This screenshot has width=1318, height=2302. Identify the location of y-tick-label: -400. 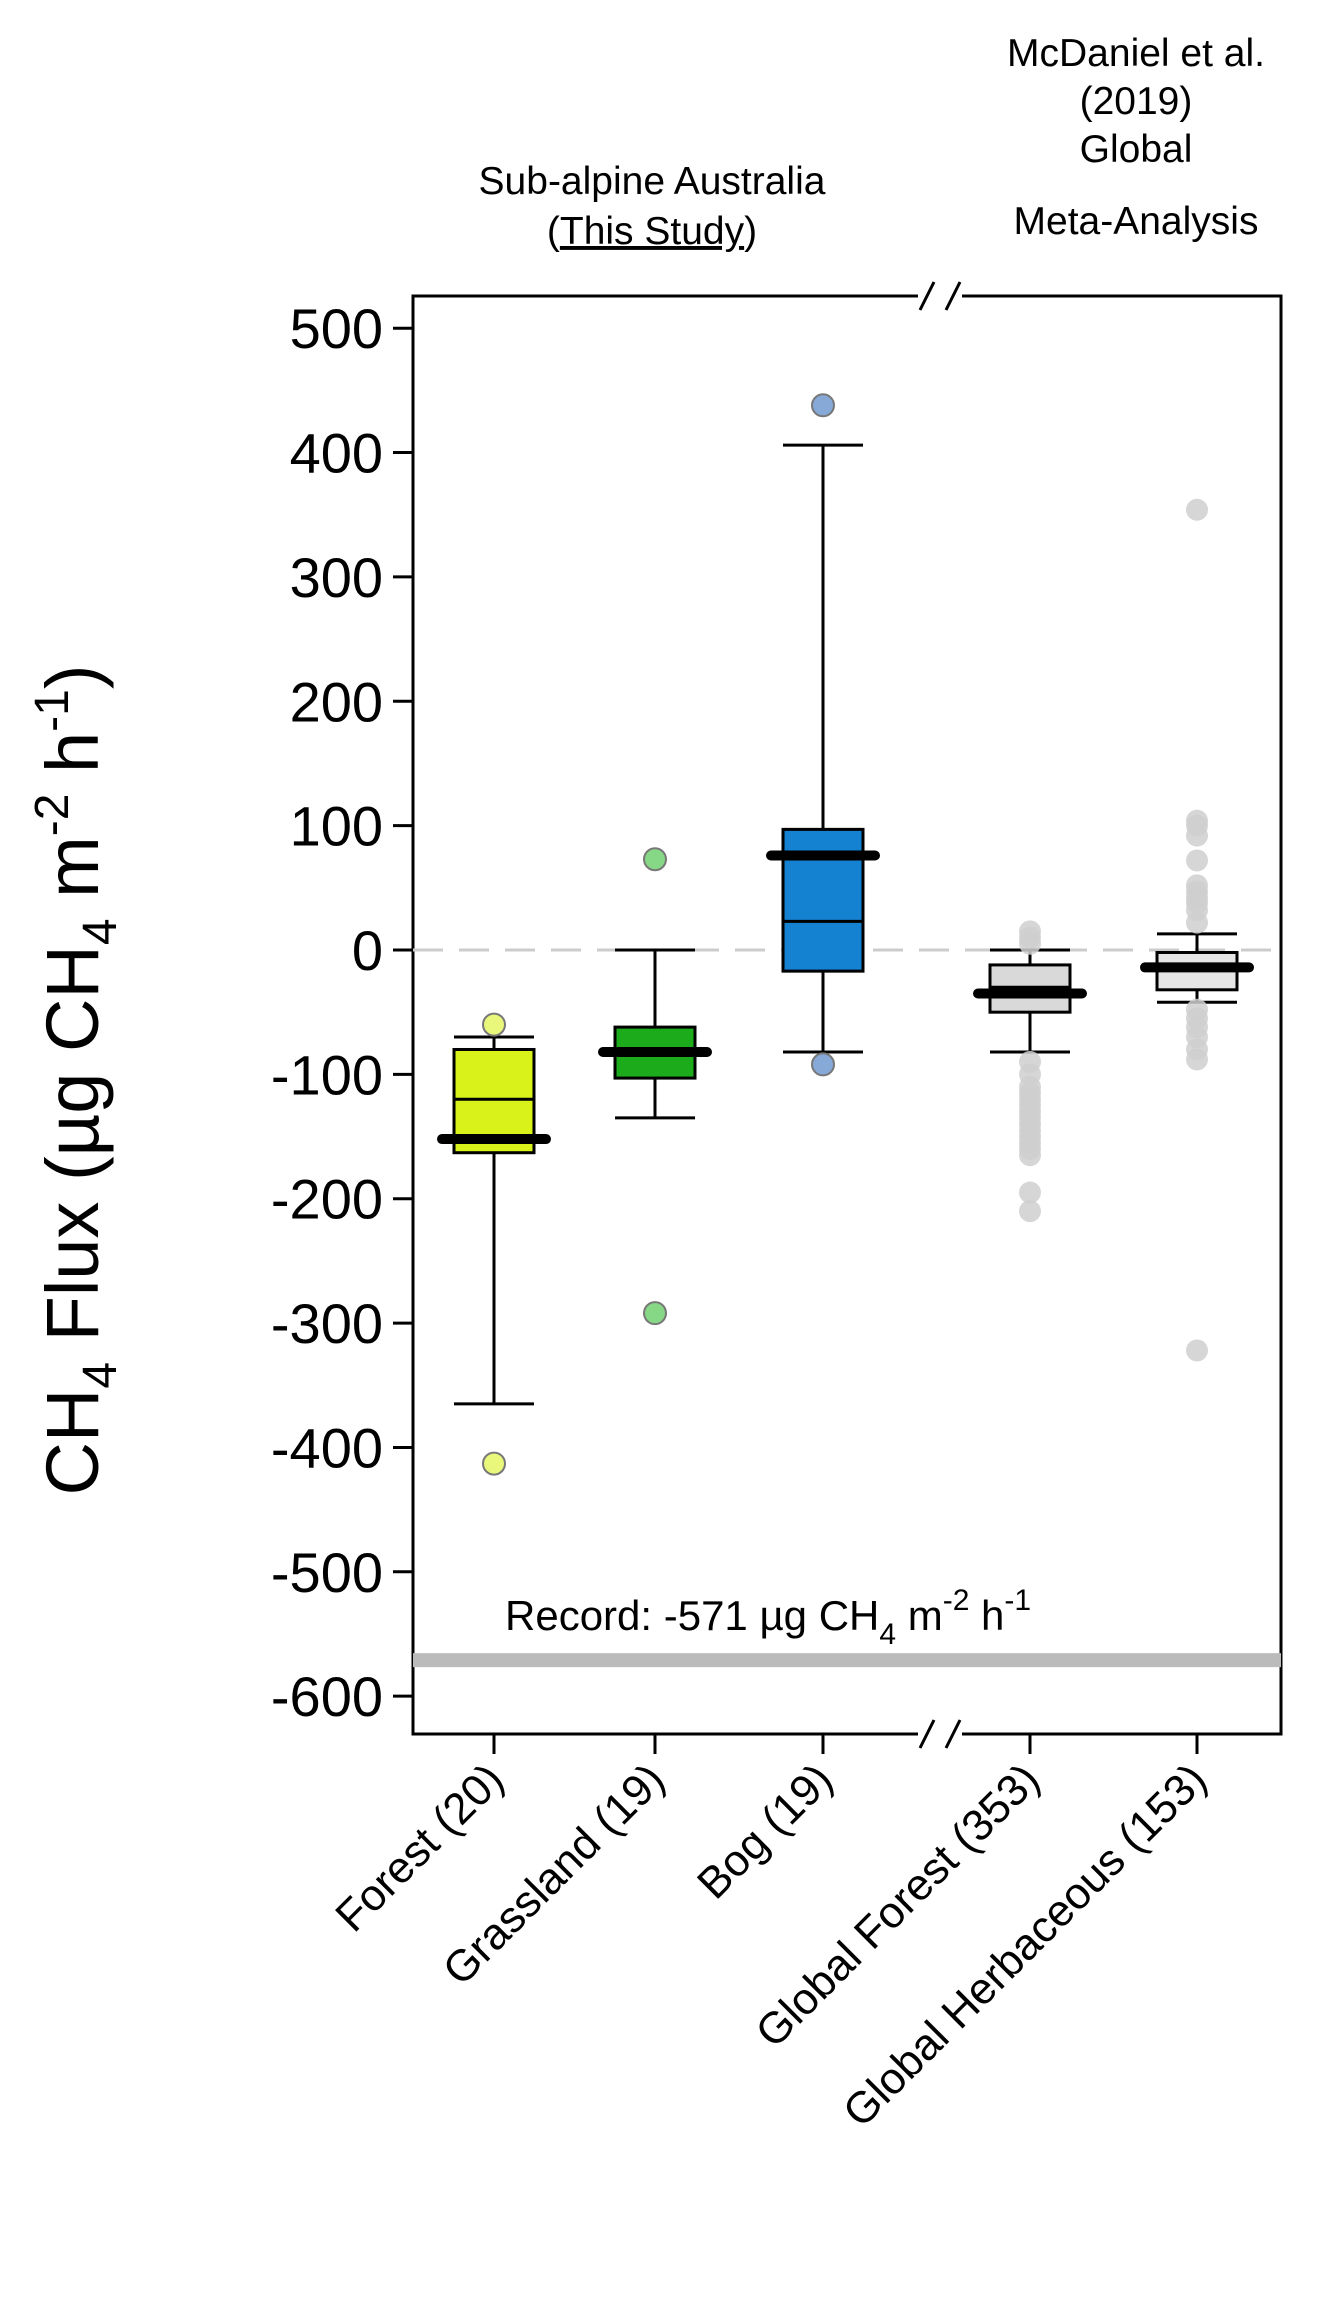
(327, 1447).